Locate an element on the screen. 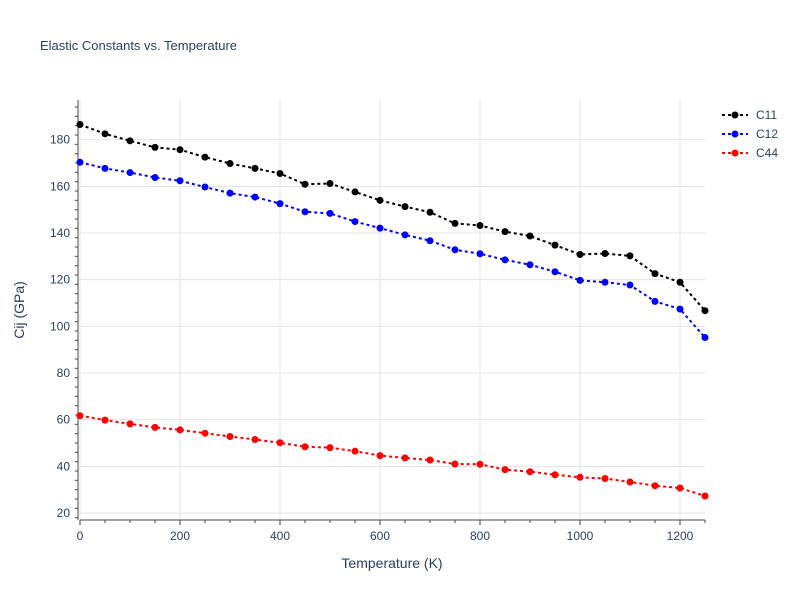  x-tick-label: 800 is located at coordinates (480, 536).